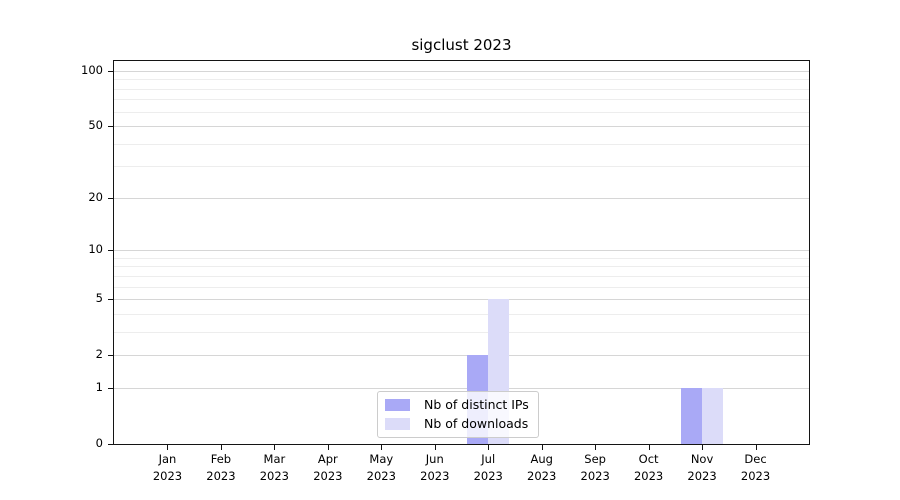 The height and width of the screenshot is (500, 900). What do you see at coordinates (95, 196) in the screenshot?
I see `y-tick-label: 20` at bounding box center [95, 196].